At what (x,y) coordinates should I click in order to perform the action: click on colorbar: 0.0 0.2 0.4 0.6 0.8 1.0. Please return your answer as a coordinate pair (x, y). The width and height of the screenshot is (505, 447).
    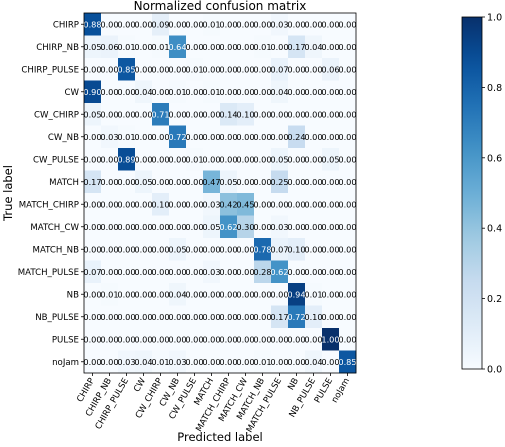
    Looking at the image, I should click on (481, 194).